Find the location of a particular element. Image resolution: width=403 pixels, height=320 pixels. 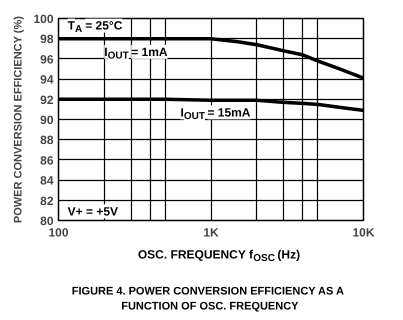

y-axis-title: POWER CONVERSION EFFICIENCY (%) is located at coordinates (18, 120).